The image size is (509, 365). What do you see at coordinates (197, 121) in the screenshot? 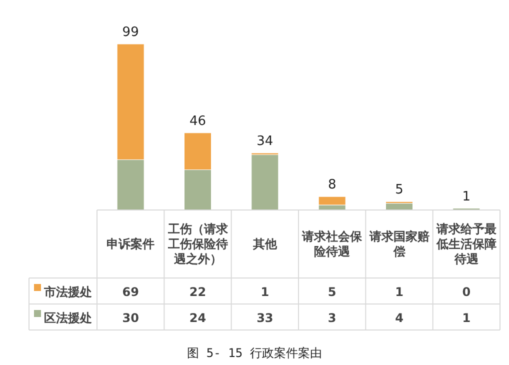
I see `total-label: 46` at bounding box center [197, 121].